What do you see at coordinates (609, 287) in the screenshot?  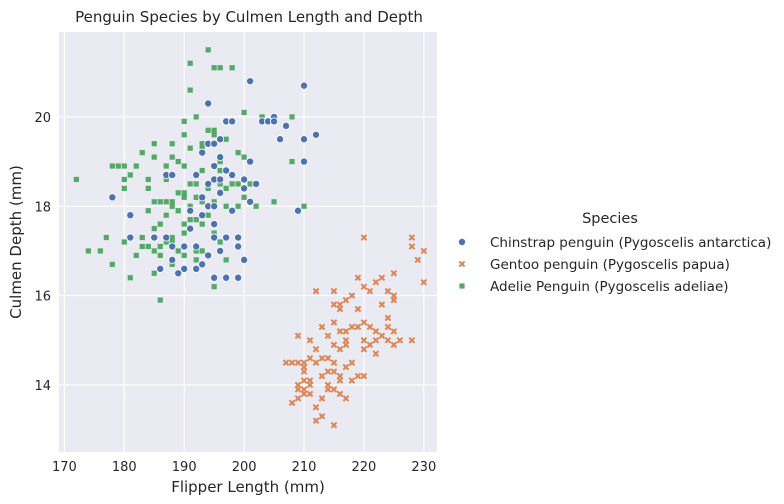 I see `legend-label: Adelie Penguin (Pygoscelis adeliae)` at bounding box center [609, 287].